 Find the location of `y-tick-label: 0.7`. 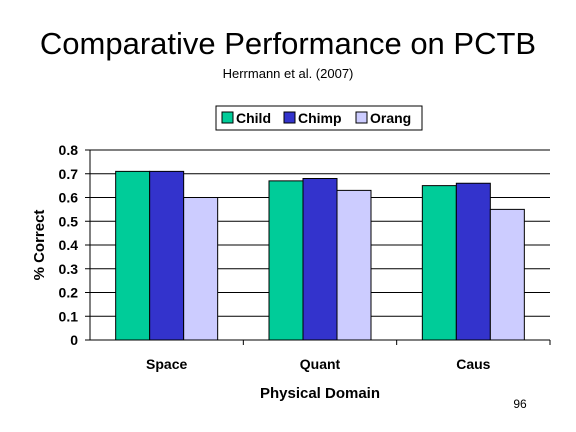

y-tick-label: 0.7 is located at coordinates (69, 174).